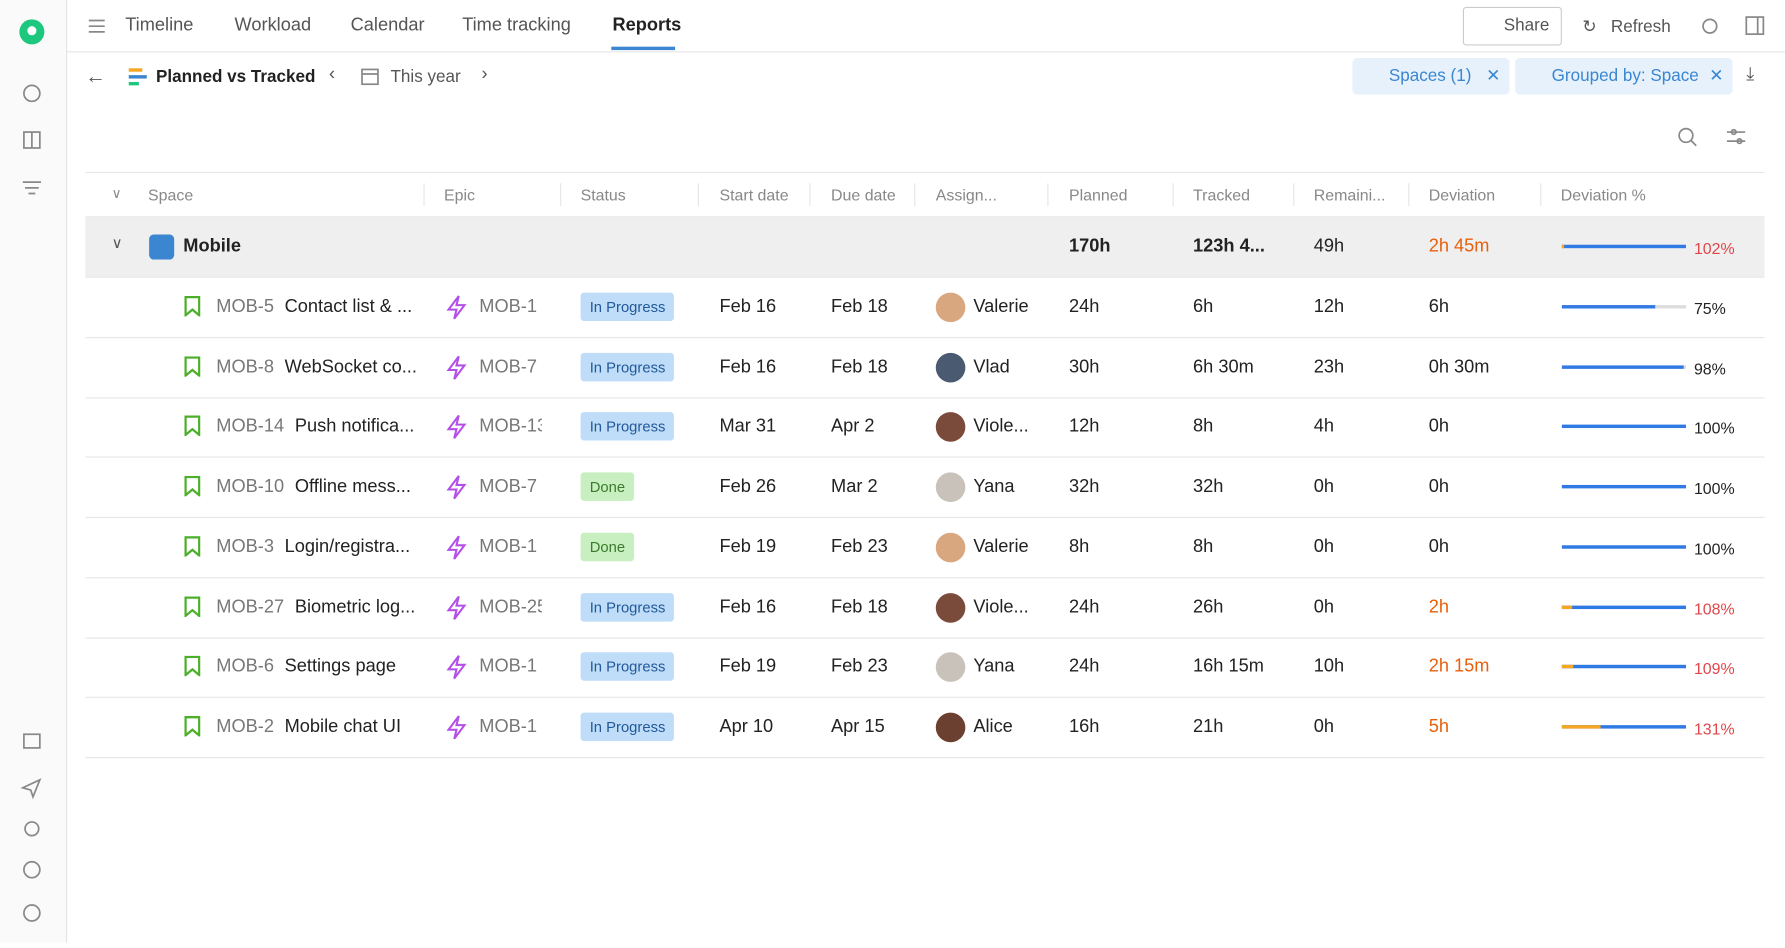 The height and width of the screenshot is (948, 1785). I want to click on column-header: Due date, so click(863, 194).